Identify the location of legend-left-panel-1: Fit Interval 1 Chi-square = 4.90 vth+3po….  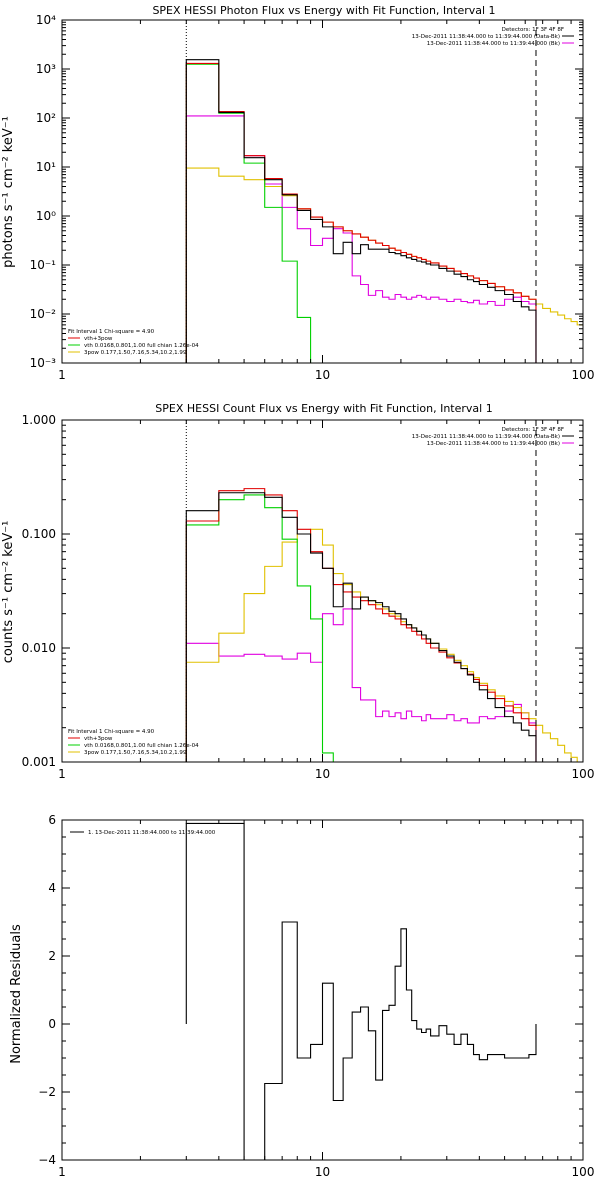
(133, 342).